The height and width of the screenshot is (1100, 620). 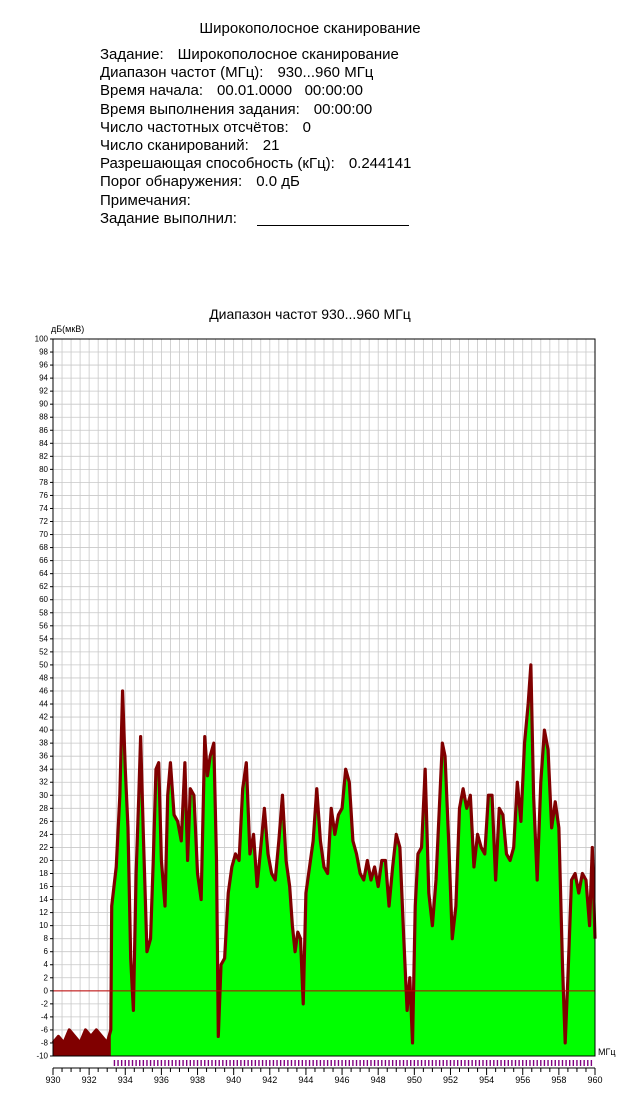 I want to click on y-tick-label: 28, so click(x=43, y=808).